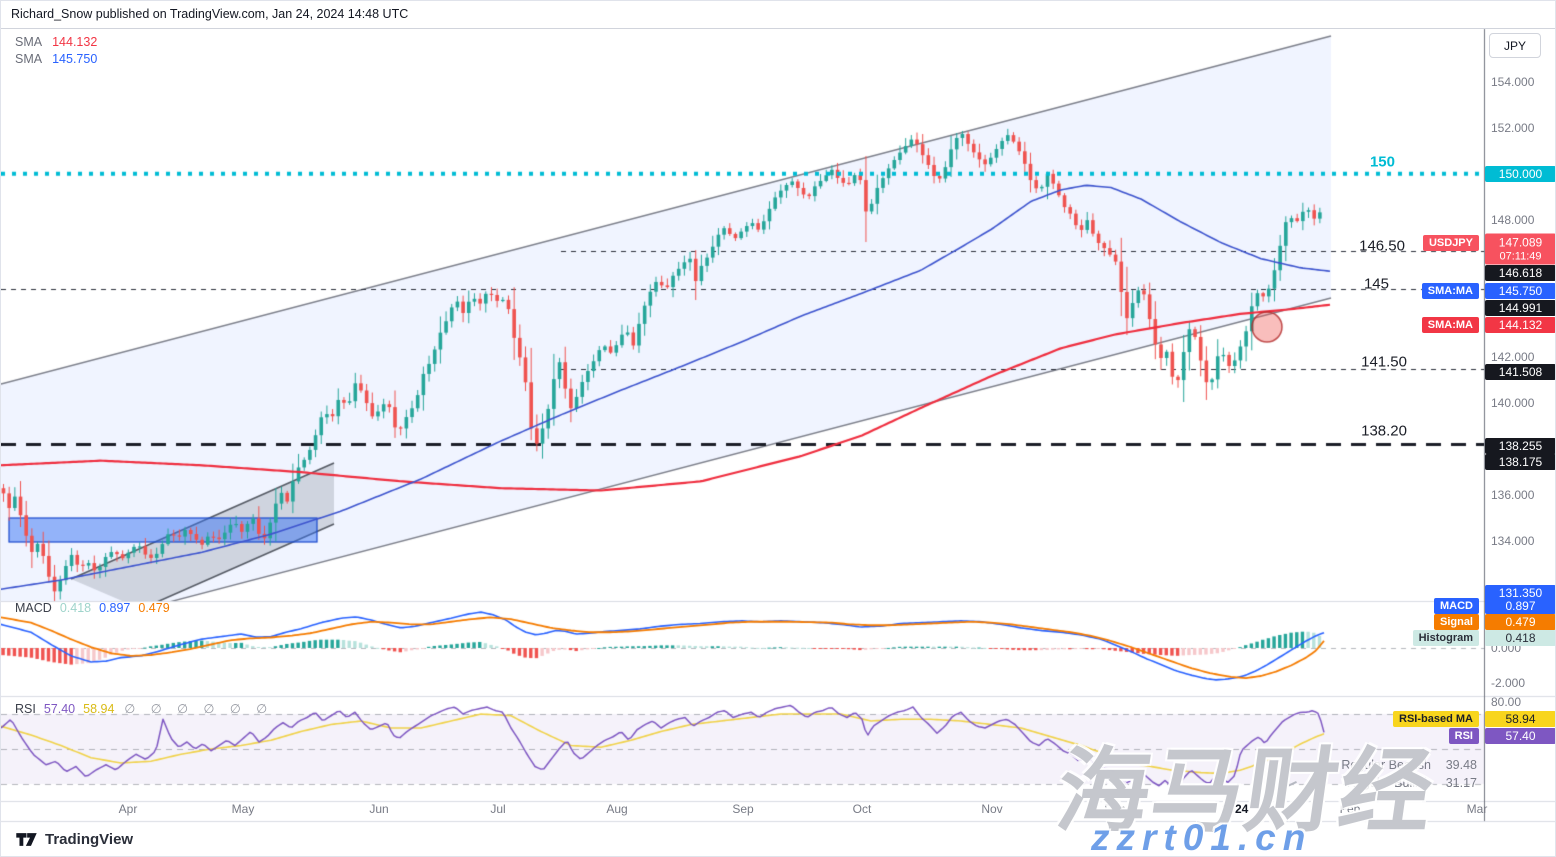 This screenshot has width=1556, height=857. I want to click on time-axis-label: Aug, so click(617, 809).